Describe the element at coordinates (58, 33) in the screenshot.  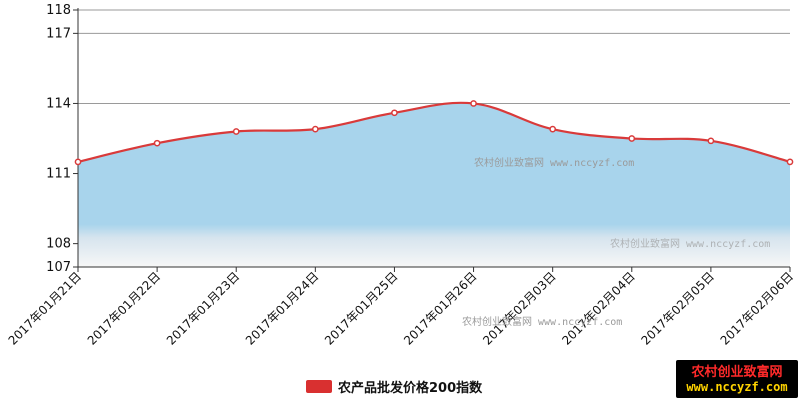
I see `y-tick-label: 117` at that location.